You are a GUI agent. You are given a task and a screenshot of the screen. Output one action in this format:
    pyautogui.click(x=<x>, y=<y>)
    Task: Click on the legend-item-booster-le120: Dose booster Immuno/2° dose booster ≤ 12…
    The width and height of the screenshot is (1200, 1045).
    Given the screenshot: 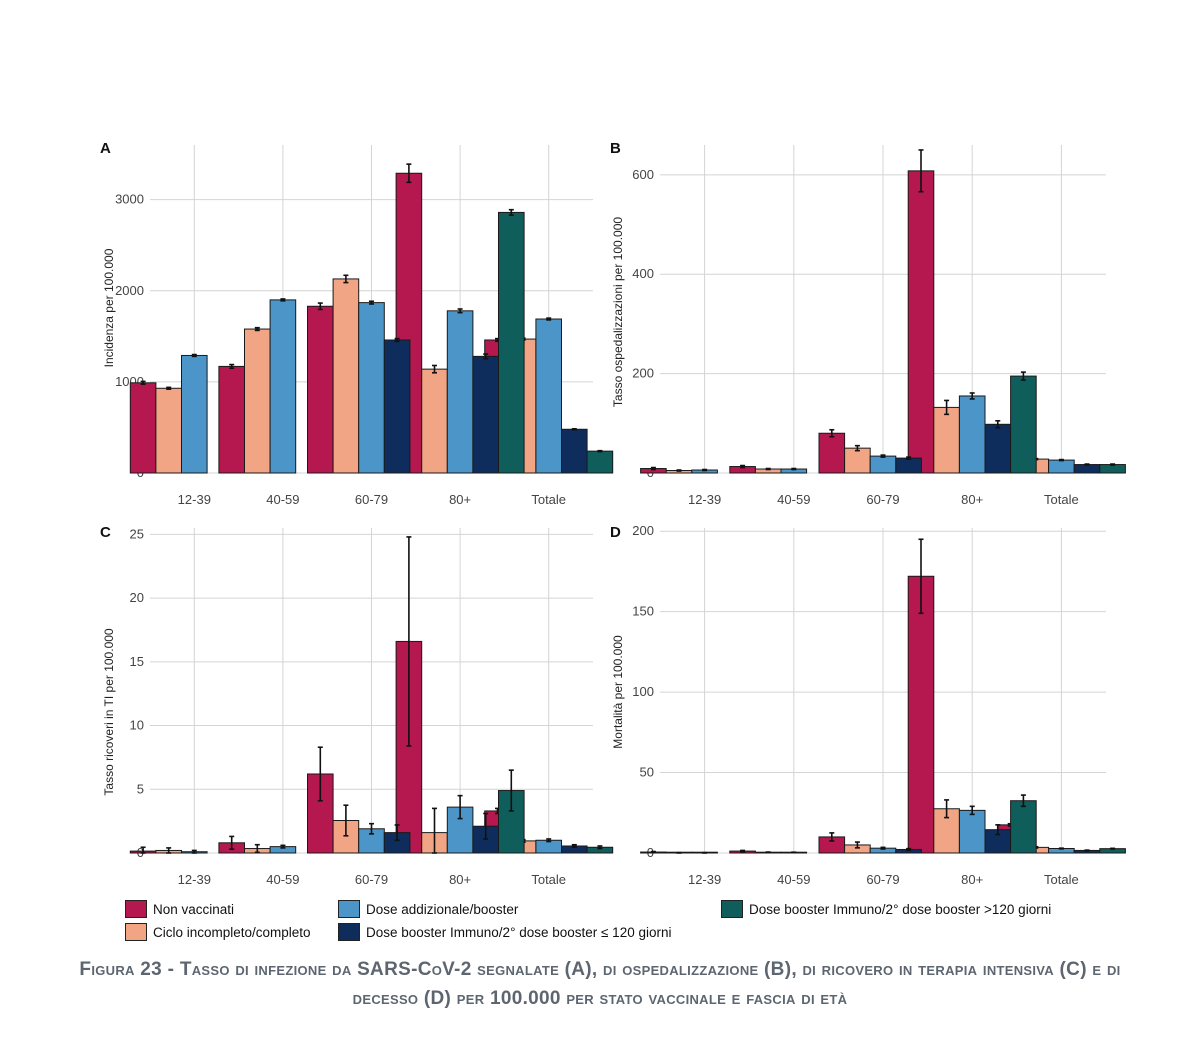 What is the action you would take?
    pyautogui.click(x=504, y=932)
    